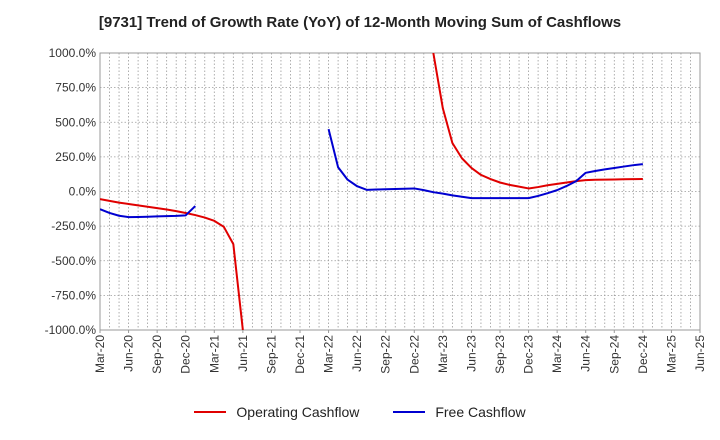 The image size is (720, 440). I want to click on legend-label-free-cashflow: Free Cashflow, so click(480, 412).